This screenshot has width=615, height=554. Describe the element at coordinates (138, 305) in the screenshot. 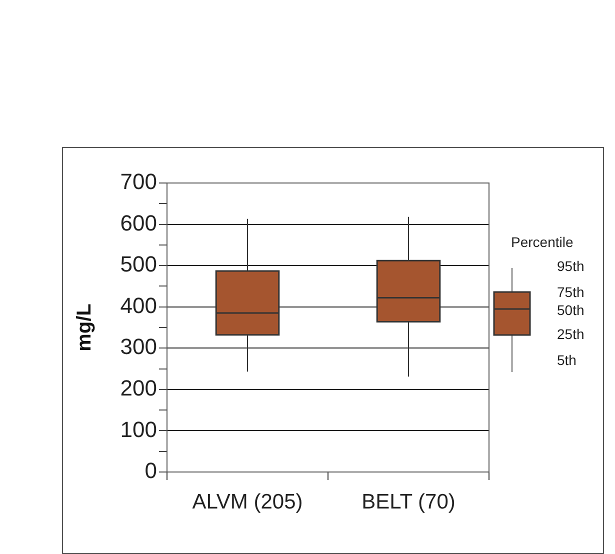

I see `y-tick-label: 400` at that location.